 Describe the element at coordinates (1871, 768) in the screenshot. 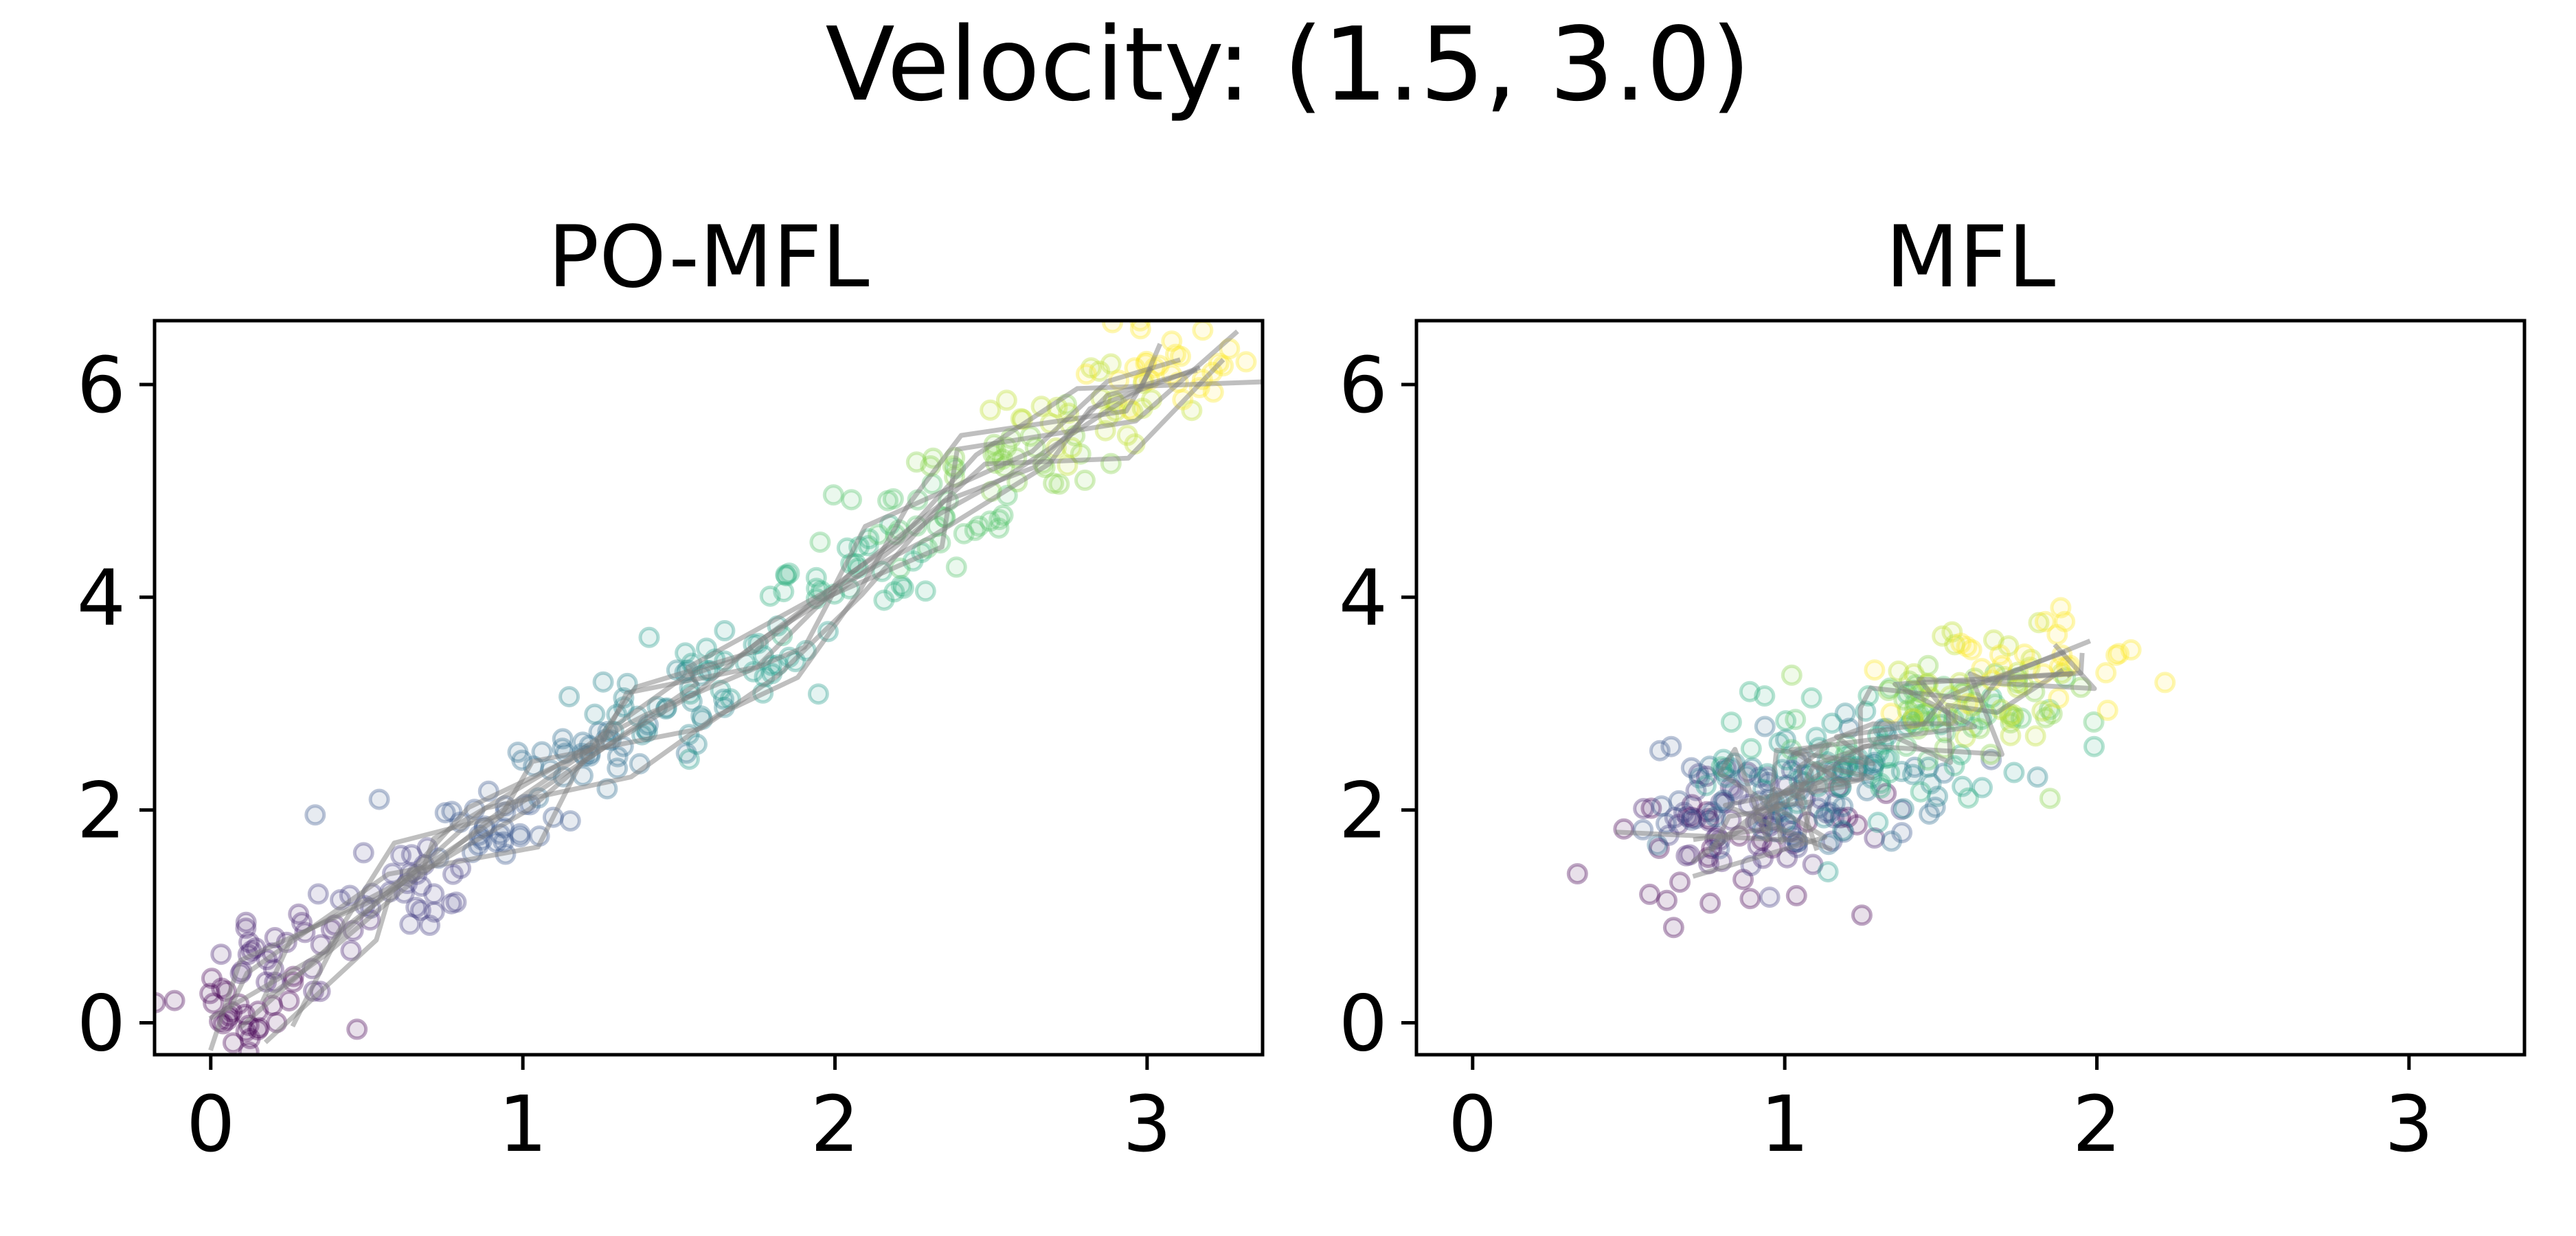

I see `plot-area` at that location.